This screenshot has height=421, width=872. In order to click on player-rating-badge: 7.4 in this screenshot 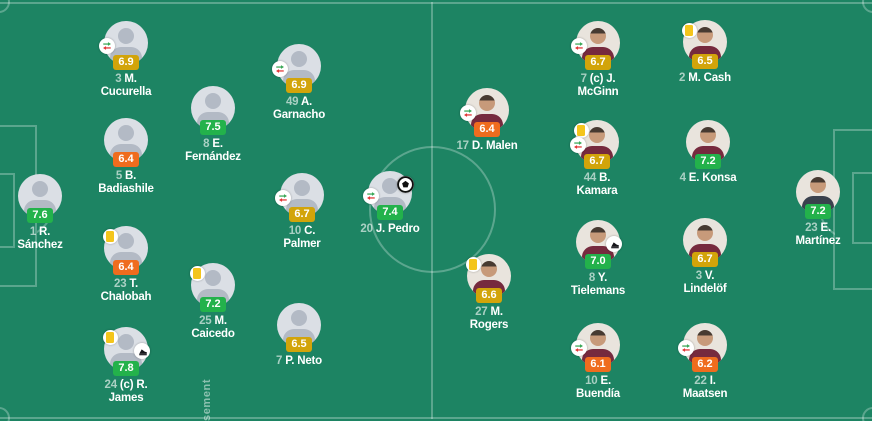, I will do `click(390, 212)`.